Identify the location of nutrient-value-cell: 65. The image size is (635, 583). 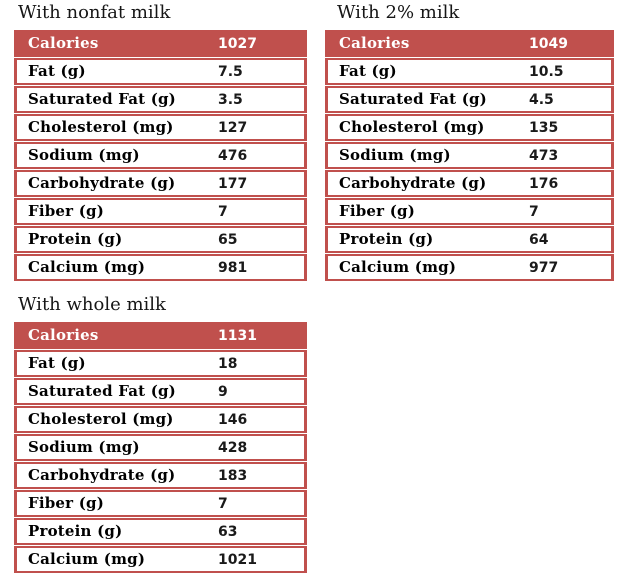
(262, 239).